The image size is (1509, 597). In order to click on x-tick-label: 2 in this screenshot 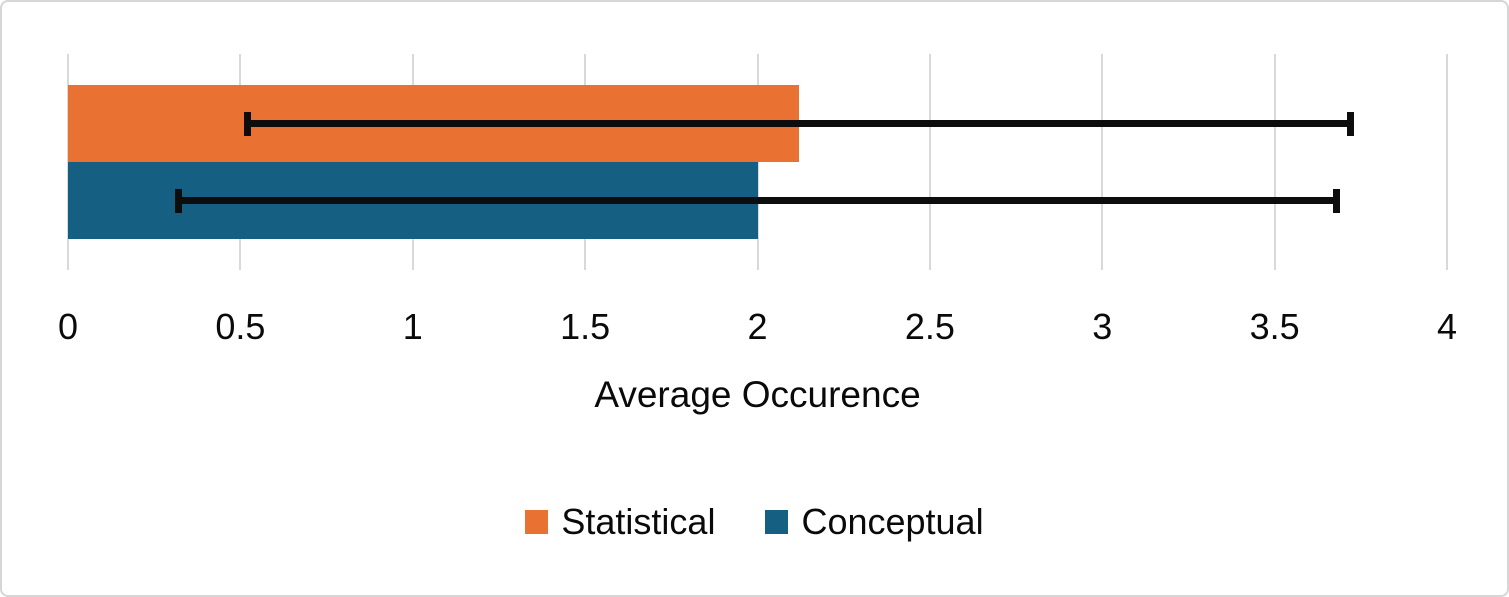, I will do `click(757, 326)`.